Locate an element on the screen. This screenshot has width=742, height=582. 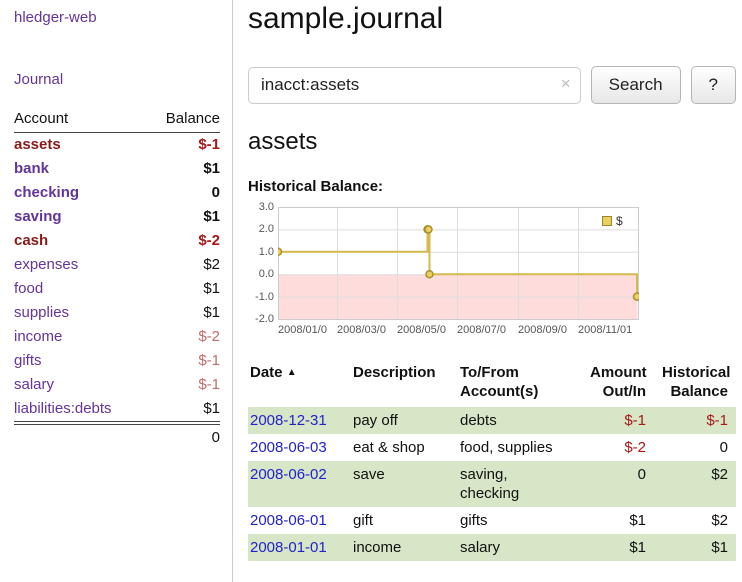
account-row: saving $1 is located at coordinates (117, 217).